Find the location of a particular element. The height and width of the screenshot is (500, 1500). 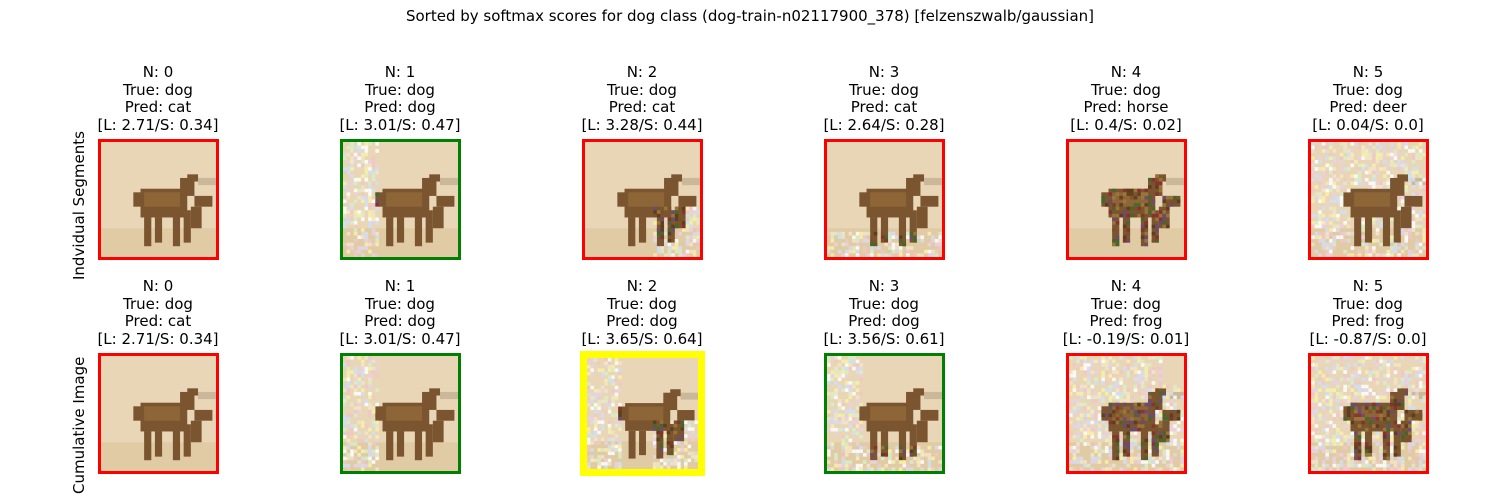

panel-score-label: [L: 3.28/S: 0.44] is located at coordinates (642, 124).